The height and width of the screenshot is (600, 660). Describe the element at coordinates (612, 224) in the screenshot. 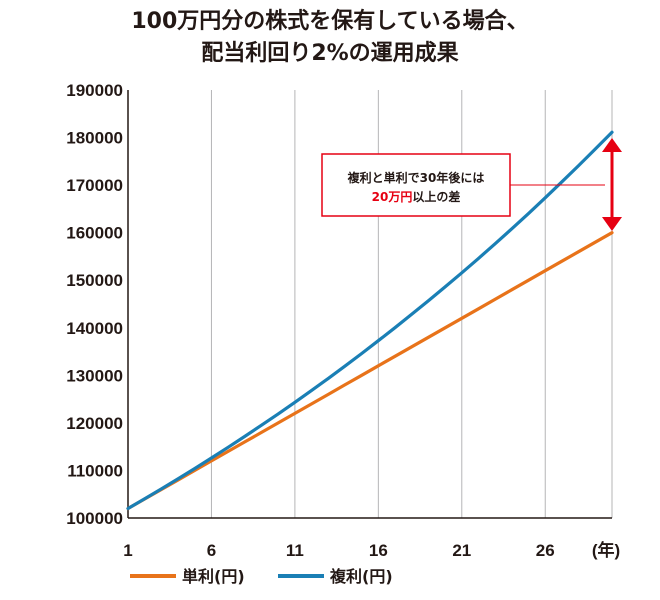

I see `difference-arrow-down-head` at that location.